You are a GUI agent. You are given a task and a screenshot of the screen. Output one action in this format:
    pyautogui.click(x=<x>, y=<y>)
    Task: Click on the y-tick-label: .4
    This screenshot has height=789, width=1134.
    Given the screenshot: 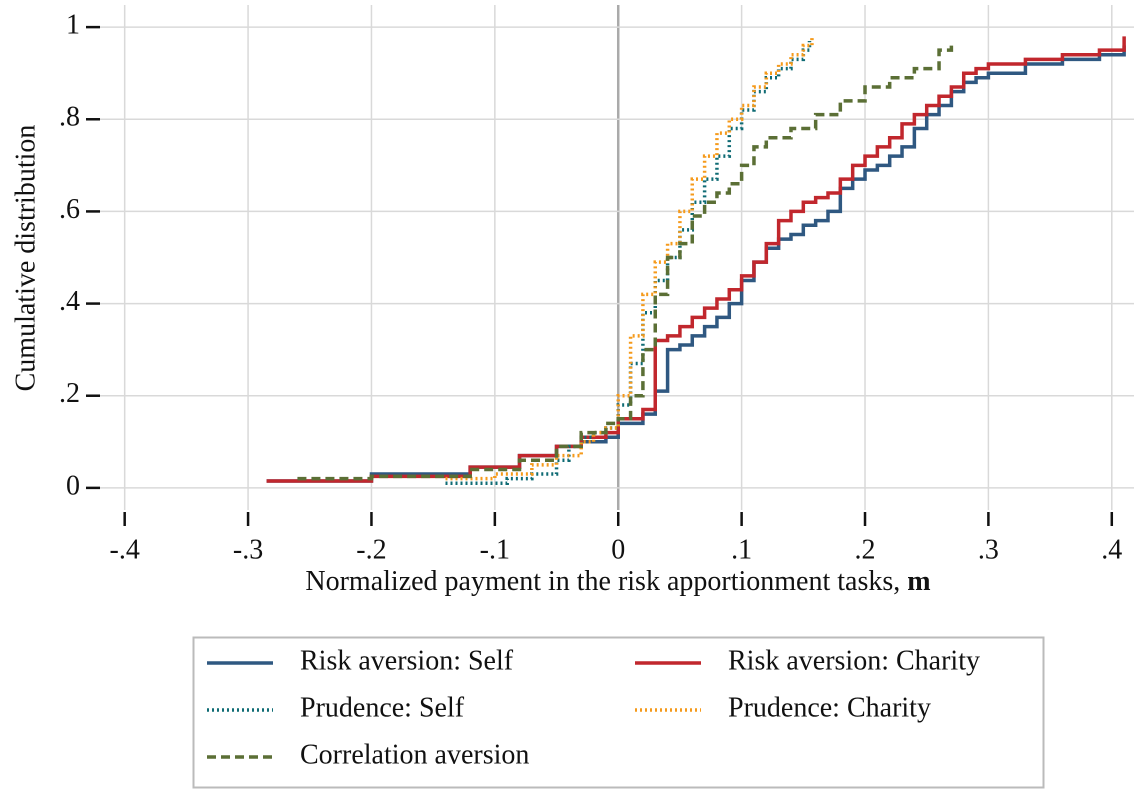 What is the action you would take?
    pyautogui.click(x=69, y=301)
    